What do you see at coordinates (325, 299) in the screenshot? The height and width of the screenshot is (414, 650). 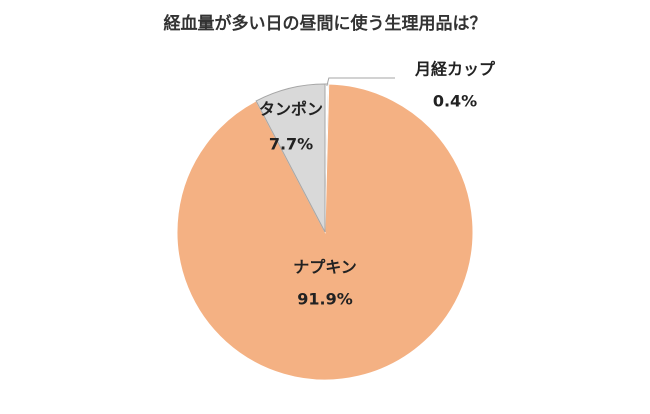 I see `slice-value: 91.9%` at bounding box center [325, 299].